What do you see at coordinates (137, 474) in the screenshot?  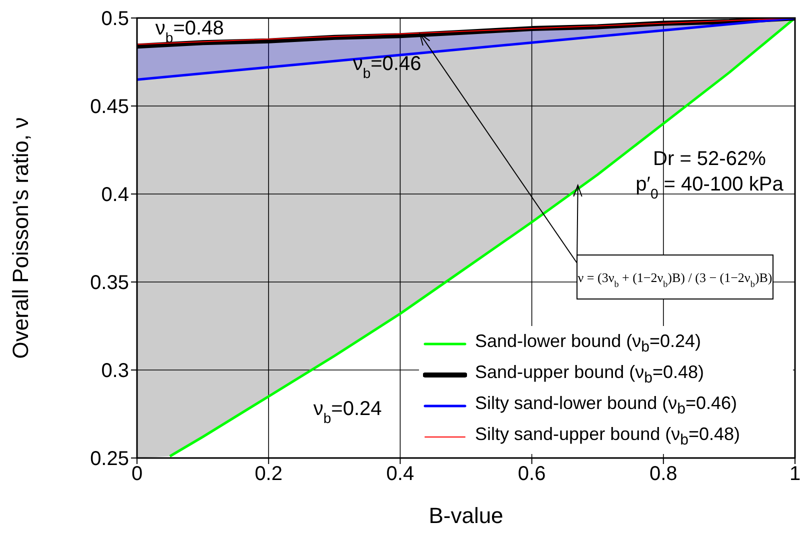 I see `x-tick-label: 0` at bounding box center [137, 474].